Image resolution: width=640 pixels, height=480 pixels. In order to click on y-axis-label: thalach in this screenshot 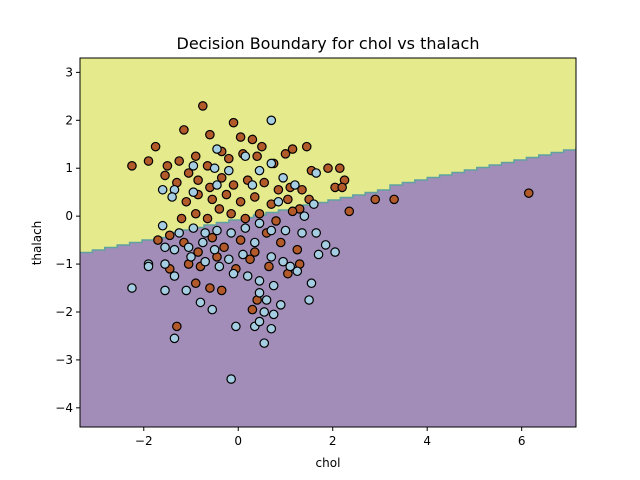, I will do `click(37, 243)`.